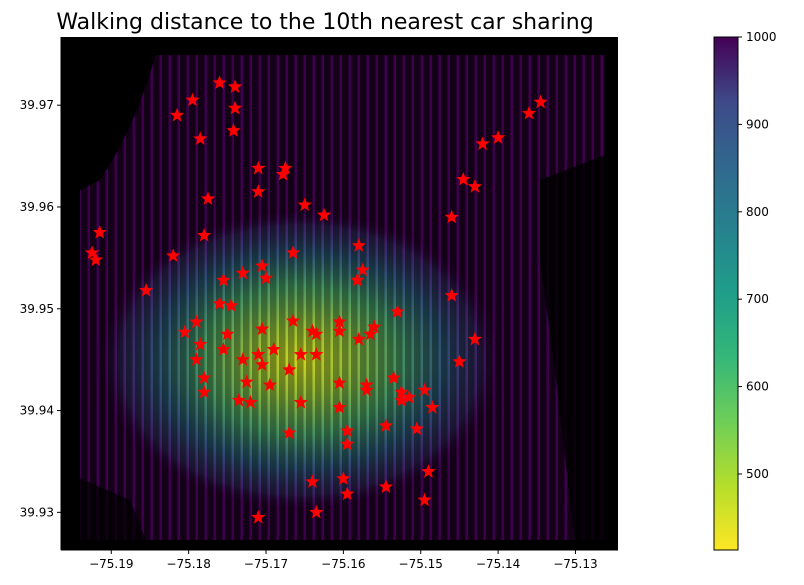  What do you see at coordinates (105, 510) in the screenshot?
I see `void-bottom-left` at bounding box center [105, 510].